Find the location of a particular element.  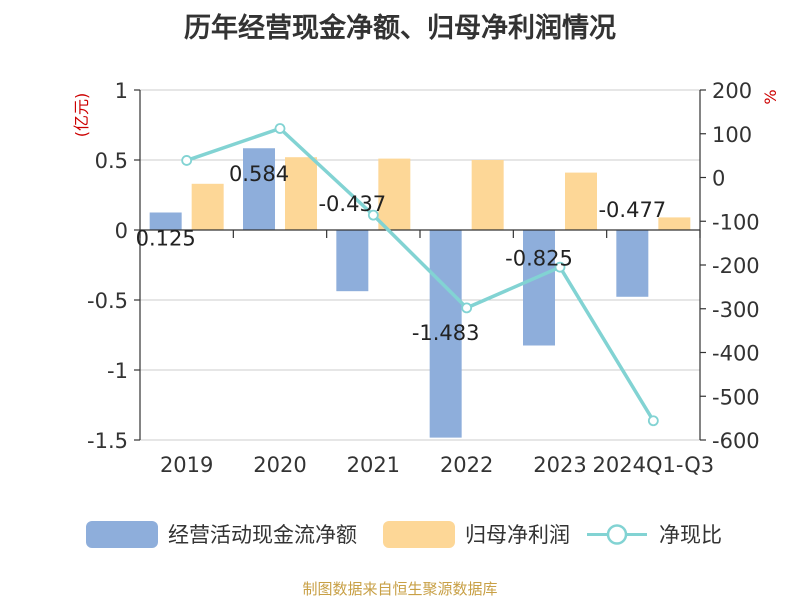

legend-line-marker is located at coordinates (617, 534).